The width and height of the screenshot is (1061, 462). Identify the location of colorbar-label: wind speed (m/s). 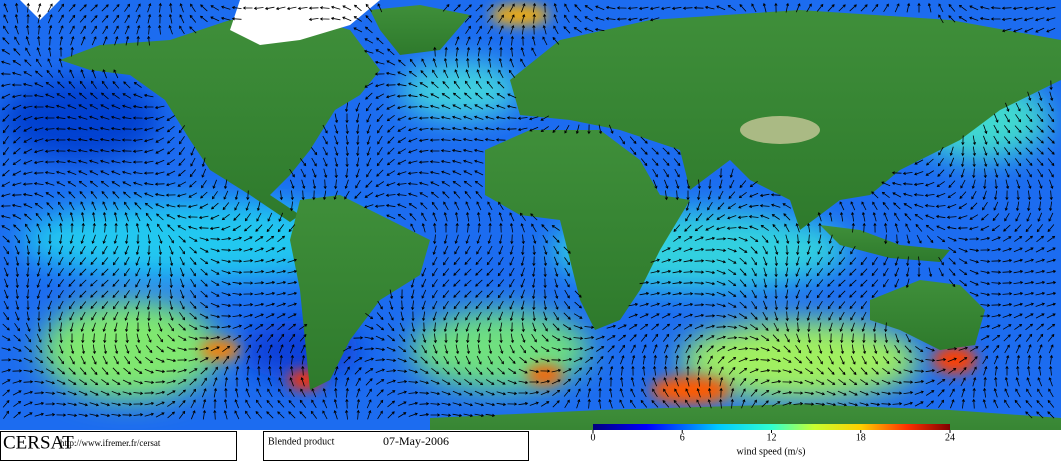
(771, 451).